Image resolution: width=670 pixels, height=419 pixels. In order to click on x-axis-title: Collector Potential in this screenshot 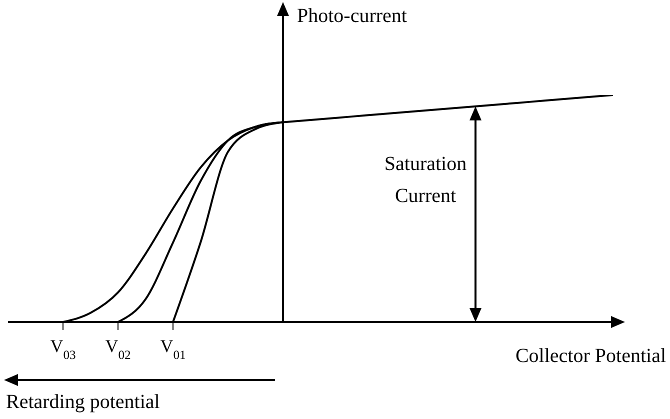, I will do `click(590, 356)`.